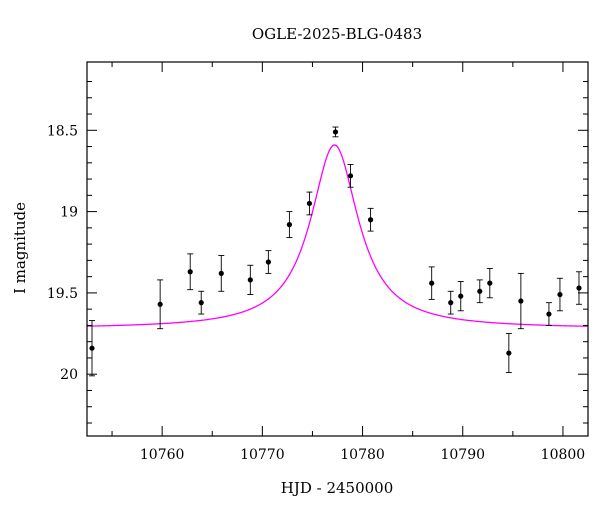  What do you see at coordinates (69, 375) in the screenshot?
I see `y-tick-label: 20` at bounding box center [69, 375].